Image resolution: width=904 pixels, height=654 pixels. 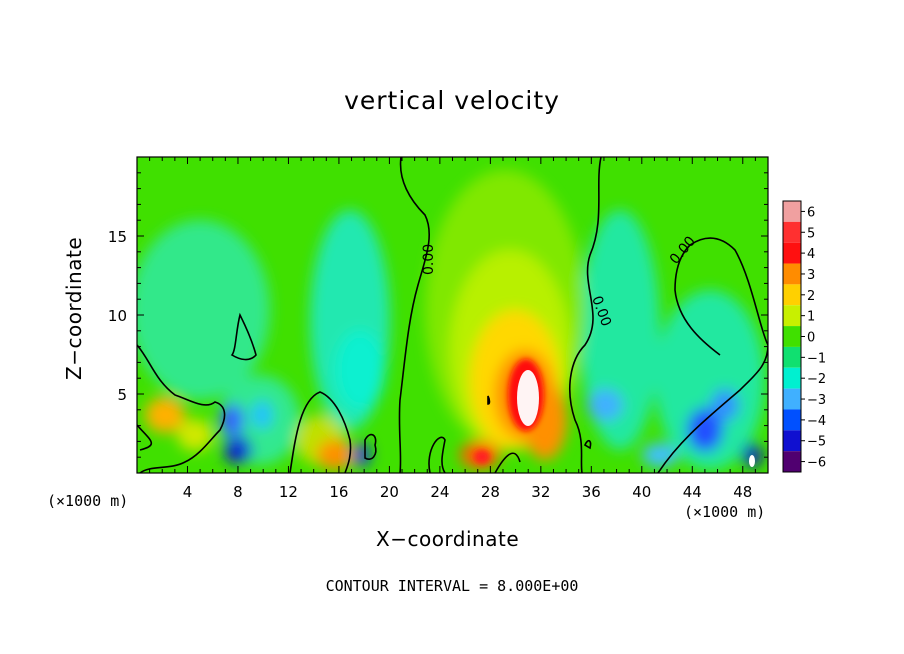 I want to click on colorbar: 6 5 4 3 2 1 0 −1 −2 −3 −4 −5 −6, so click(x=804, y=336).